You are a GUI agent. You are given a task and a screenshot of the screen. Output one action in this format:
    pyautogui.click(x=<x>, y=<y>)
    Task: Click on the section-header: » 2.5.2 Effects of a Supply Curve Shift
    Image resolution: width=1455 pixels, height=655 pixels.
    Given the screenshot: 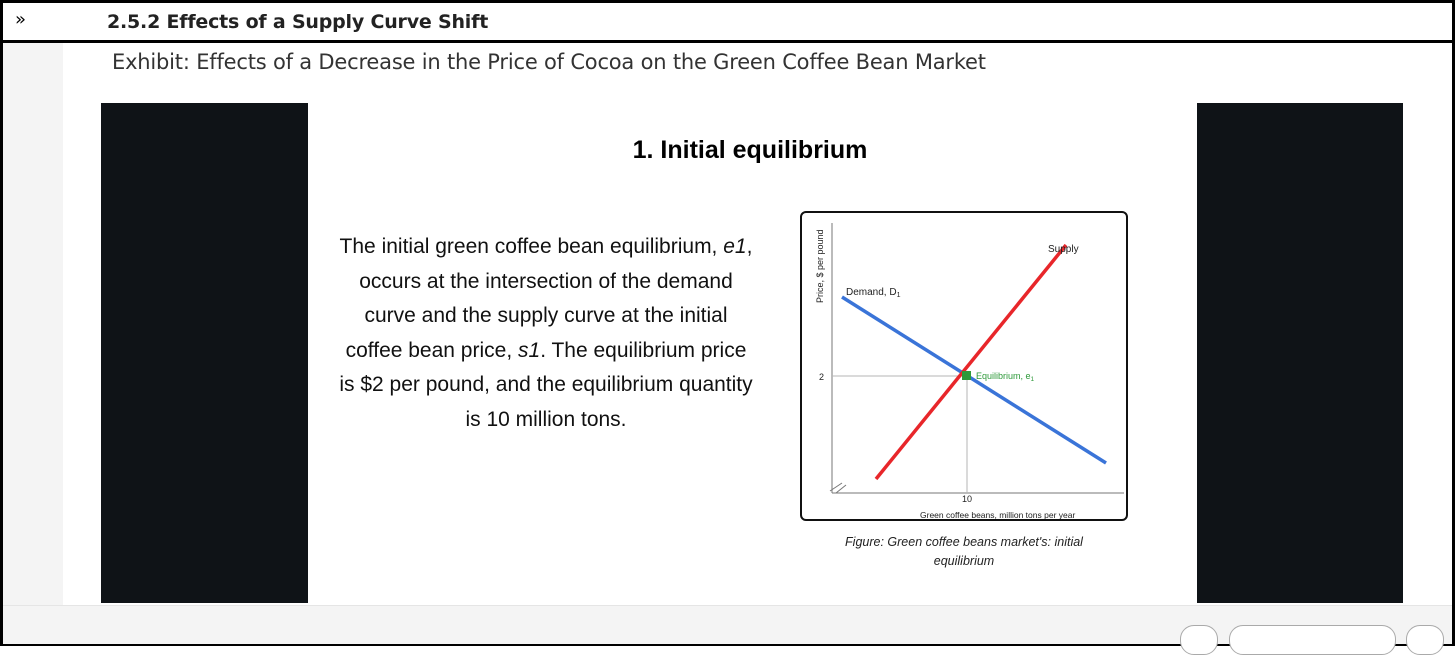 What is the action you would take?
    pyautogui.click(x=727, y=23)
    